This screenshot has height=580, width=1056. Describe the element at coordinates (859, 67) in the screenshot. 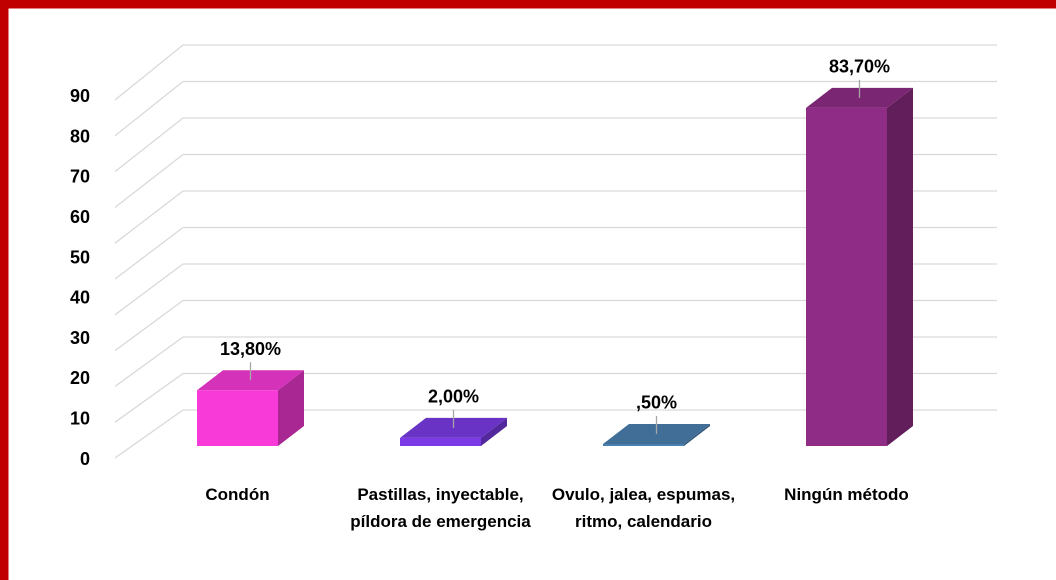

I see `data-label: 83,70%` at that location.